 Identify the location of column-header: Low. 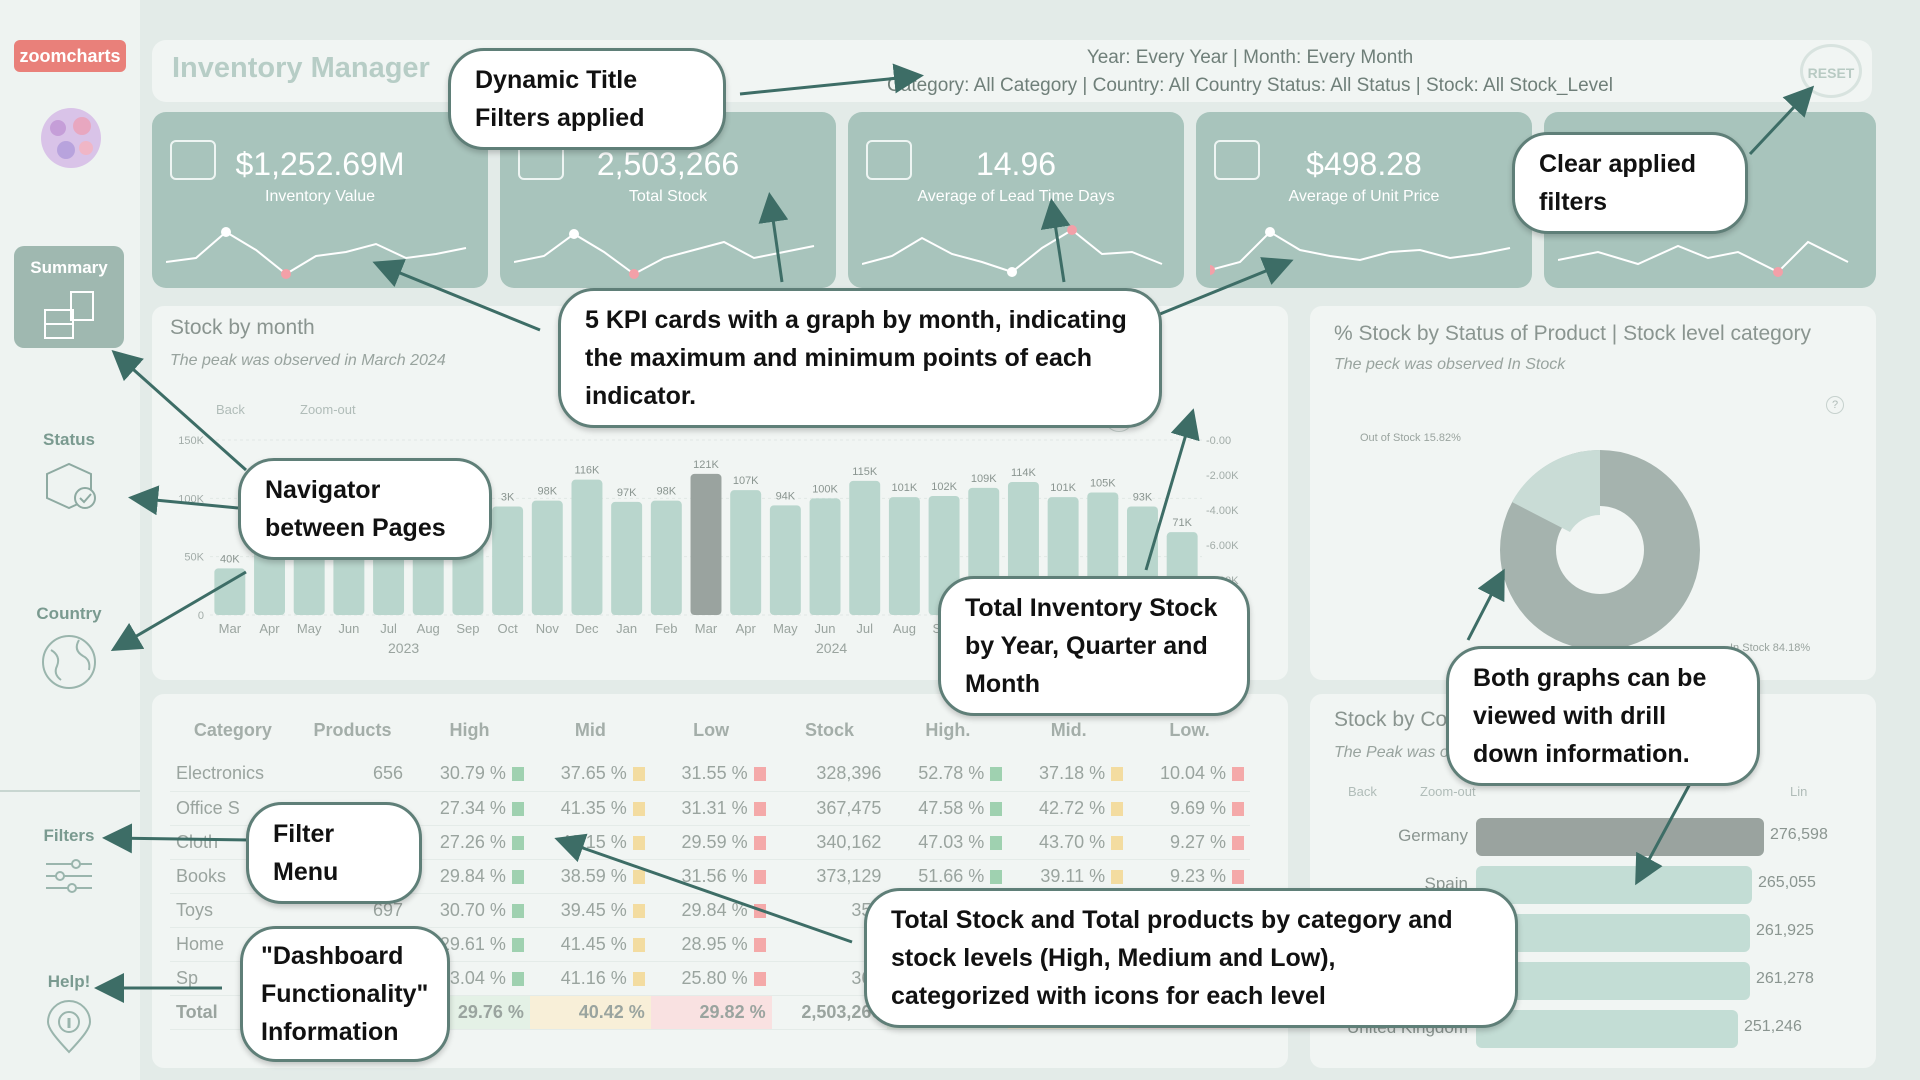
(711, 730).